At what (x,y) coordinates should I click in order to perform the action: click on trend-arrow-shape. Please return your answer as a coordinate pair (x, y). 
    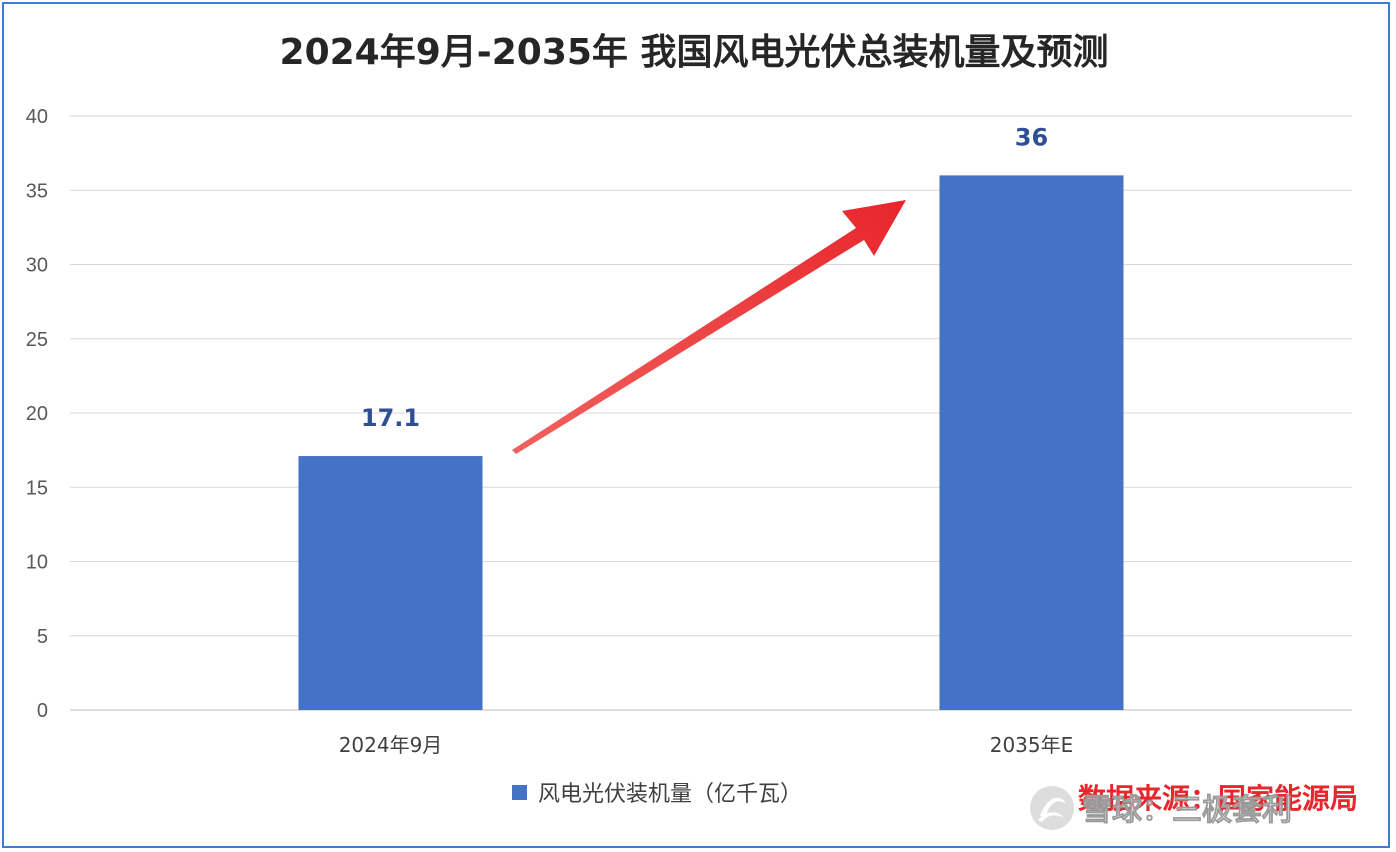
    Looking at the image, I should click on (709, 327).